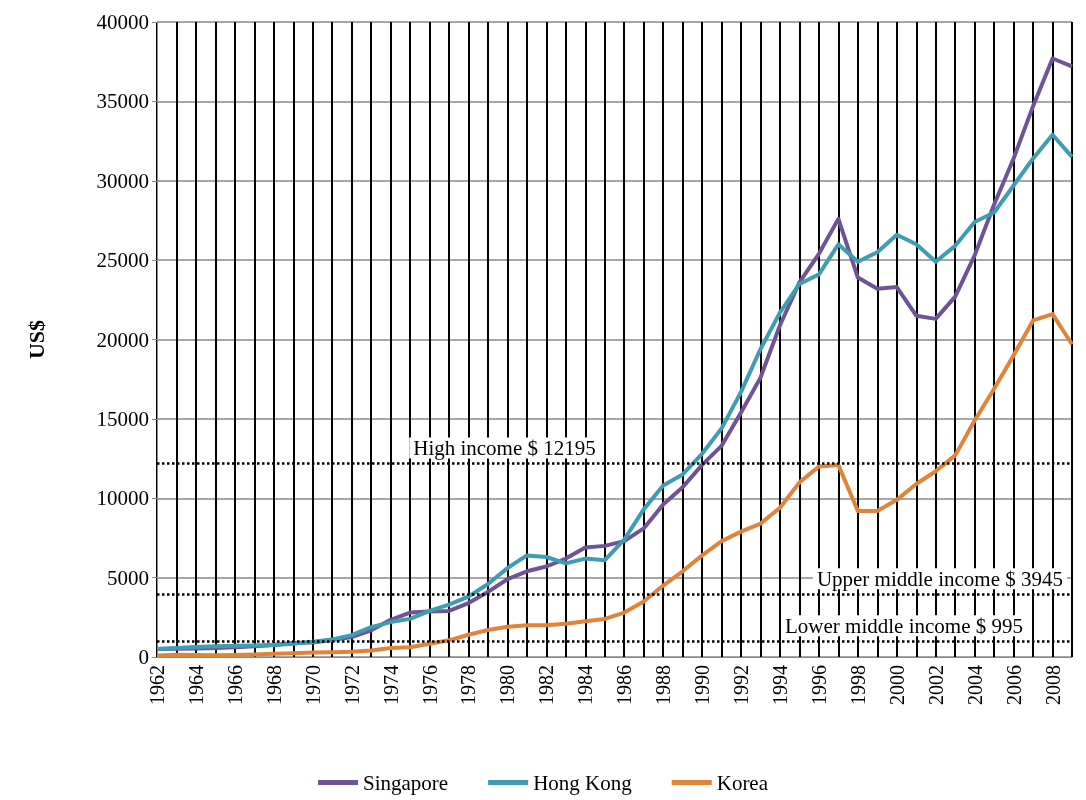  Describe the element at coordinates (702, 685) in the screenshot. I see `x-tick-label: 1990` at that location.